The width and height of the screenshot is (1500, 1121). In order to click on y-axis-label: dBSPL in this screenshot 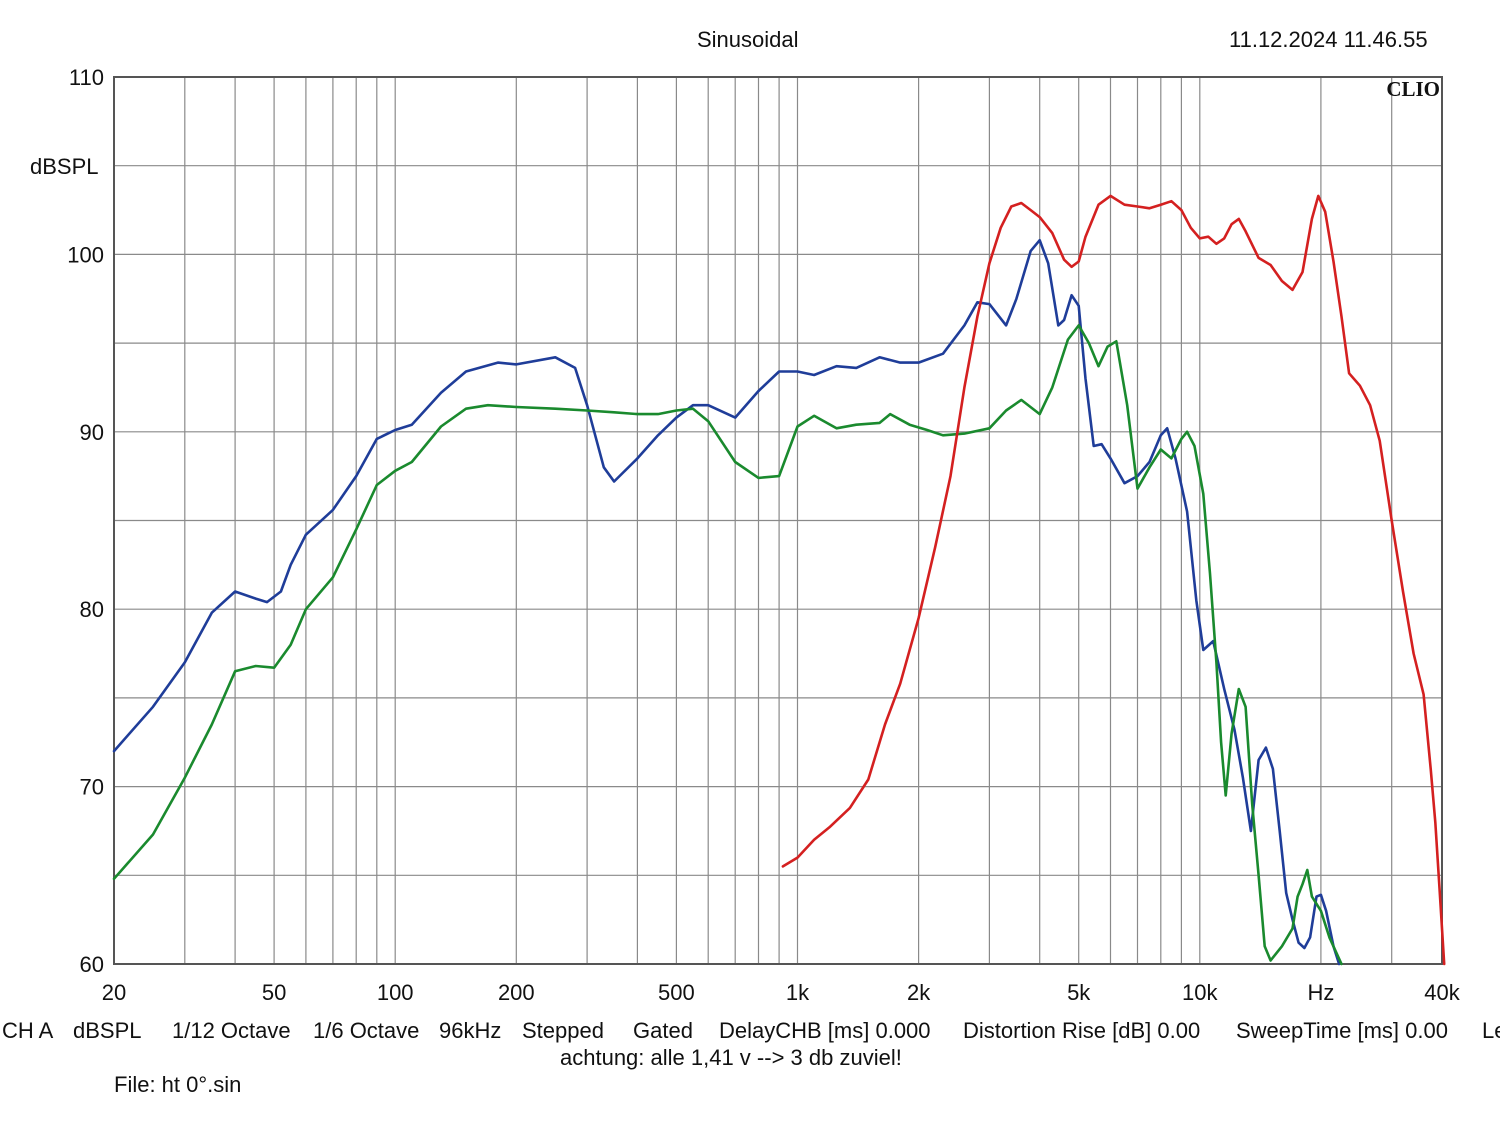, I will do `click(64, 166)`.